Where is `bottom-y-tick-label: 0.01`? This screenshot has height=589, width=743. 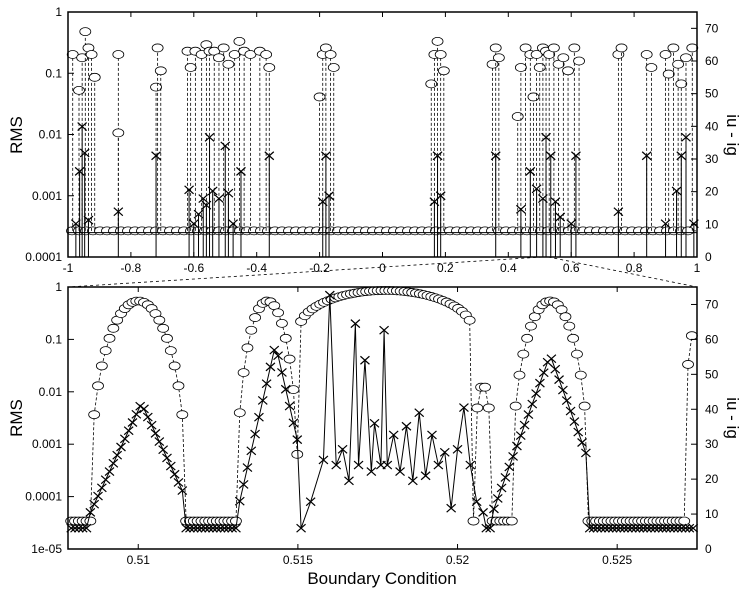 bottom-y-tick-label: 0.01 is located at coordinates (51, 392).